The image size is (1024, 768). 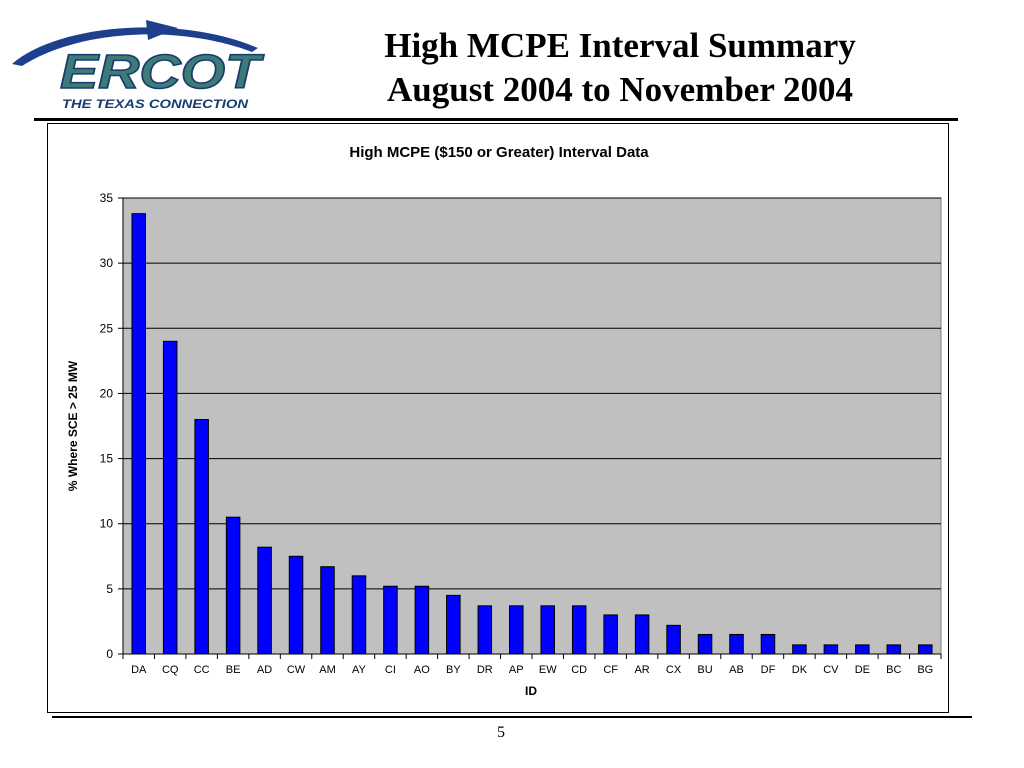 I want to click on bar-ap, so click(x=516, y=630).